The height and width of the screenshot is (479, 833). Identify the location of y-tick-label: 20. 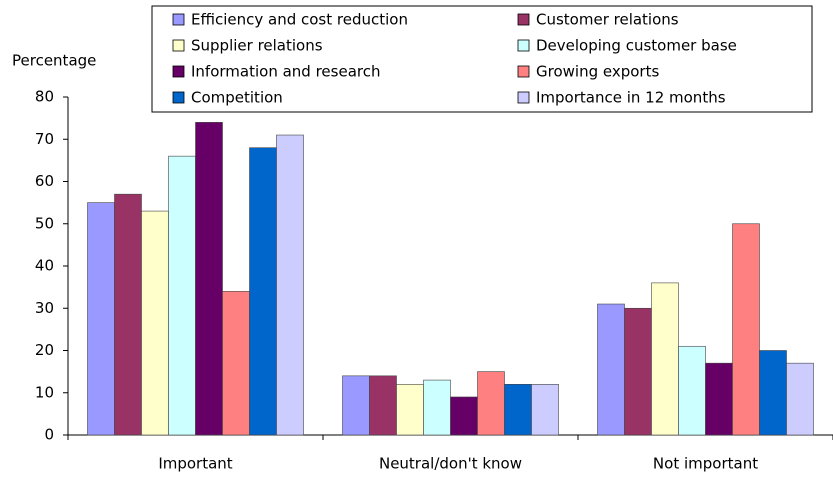
(44, 350).